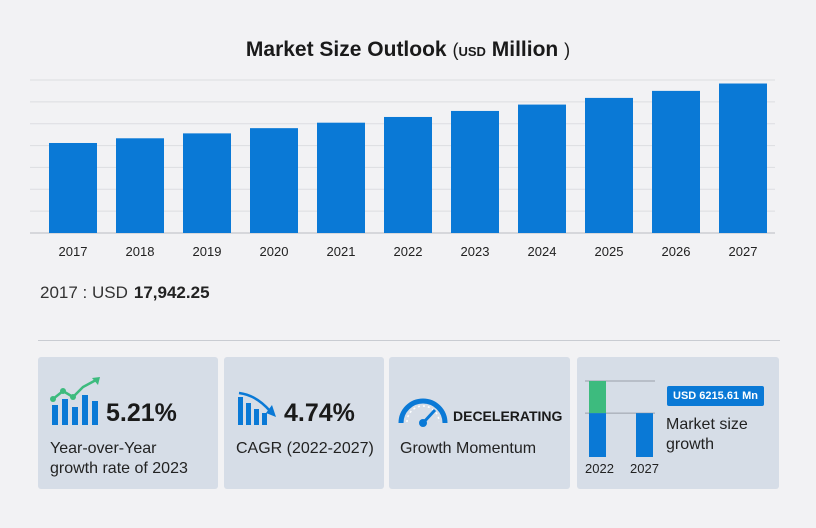 The width and height of the screenshot is (816, 528). I want to click on x-tick-label: 2025, so click(609, 251).